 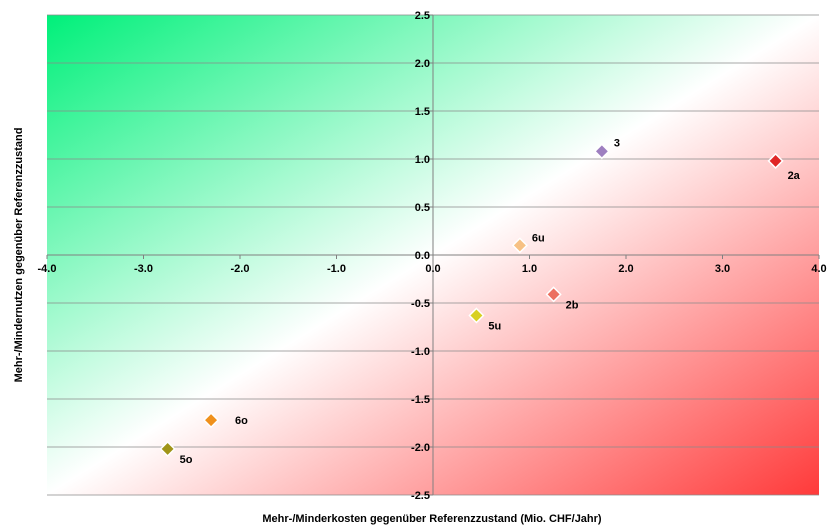 What do you see at coordinates (186, 460) in the screenshot?
I see `data-label-5o: 5o` at bounding box center [186, 460].